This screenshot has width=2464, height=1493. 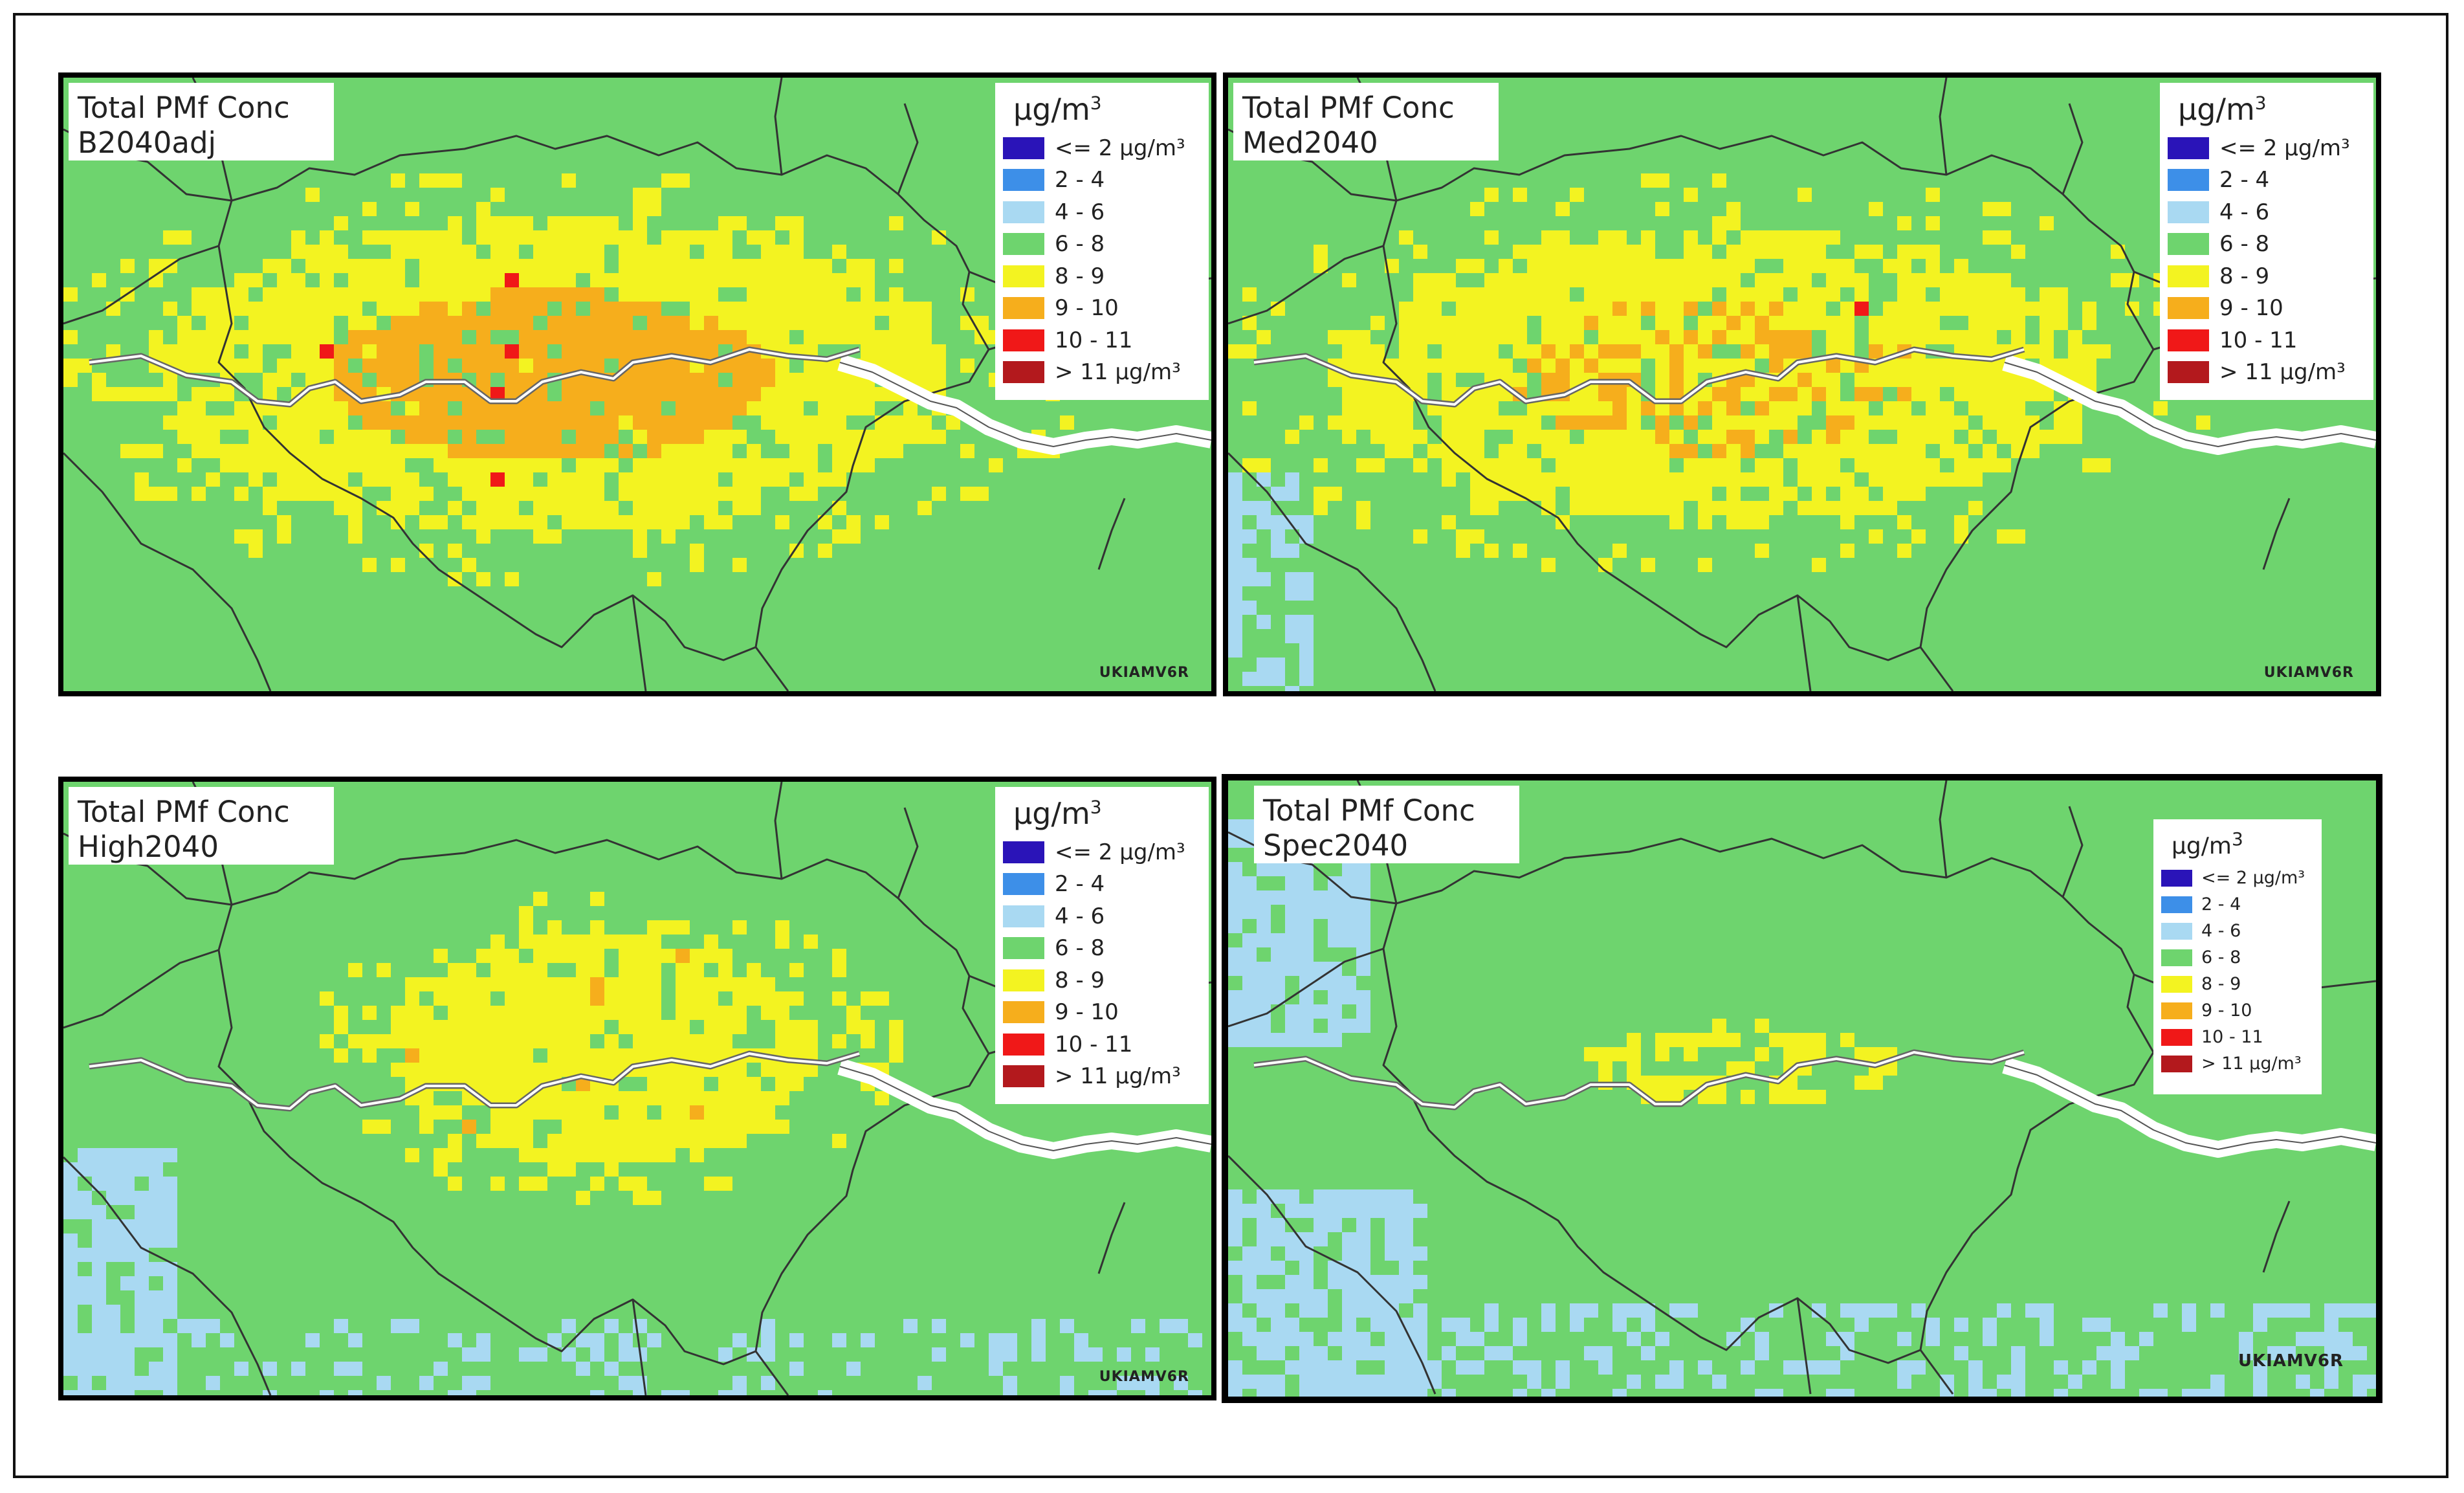 I want to click on thames-estuary-edge, so click(x=1025, y=404).